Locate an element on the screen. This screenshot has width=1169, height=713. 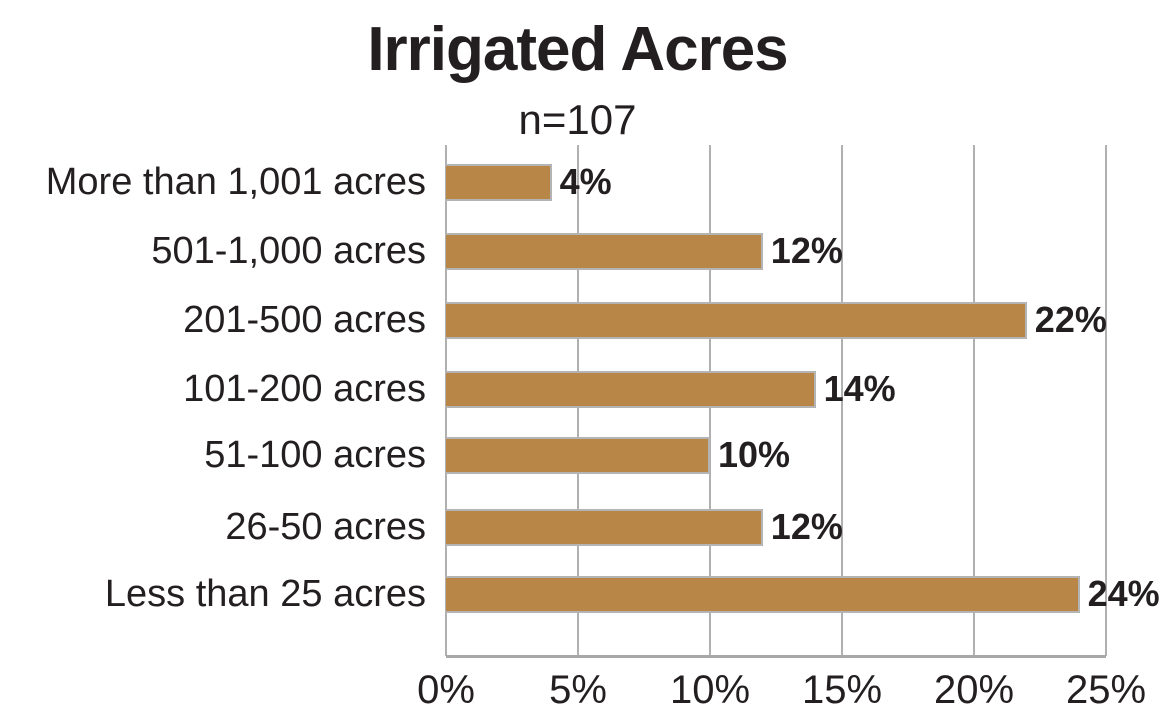
category-label: 501-1,000 acres is located at coordinates (288, 251).